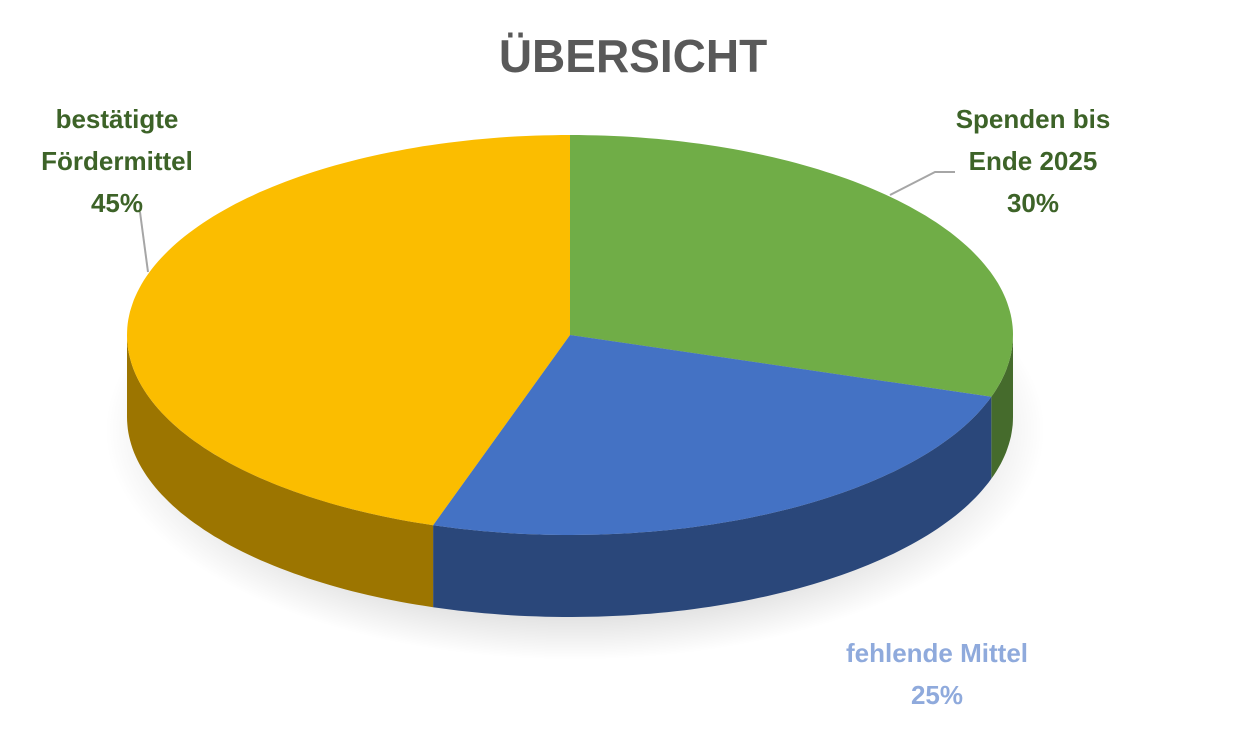 This screenshot has width=1251, height=748. I want to click on label-value: 25%, so click(937, 695).